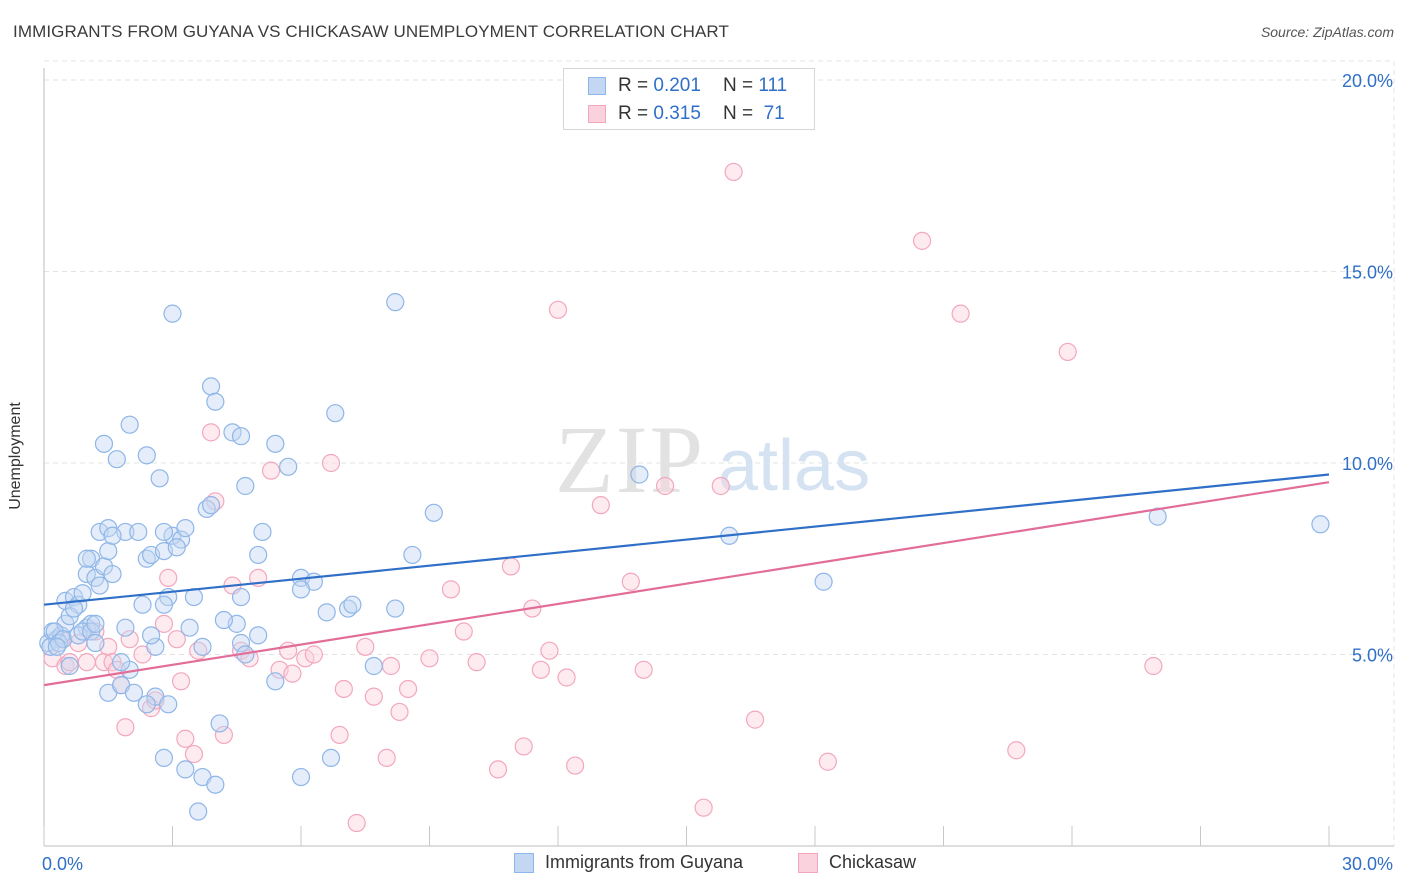  What do you see at coordinates (687, 86) in the screenshot?
I see `legend-row-guyana: R = 0.201 N = 111` at bounding box center [687, 86].